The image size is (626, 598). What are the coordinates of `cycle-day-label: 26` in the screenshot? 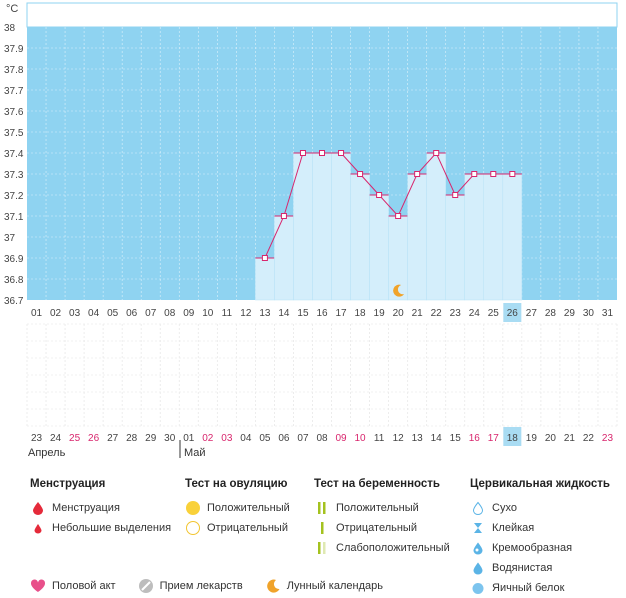 It's located at (513, 313).